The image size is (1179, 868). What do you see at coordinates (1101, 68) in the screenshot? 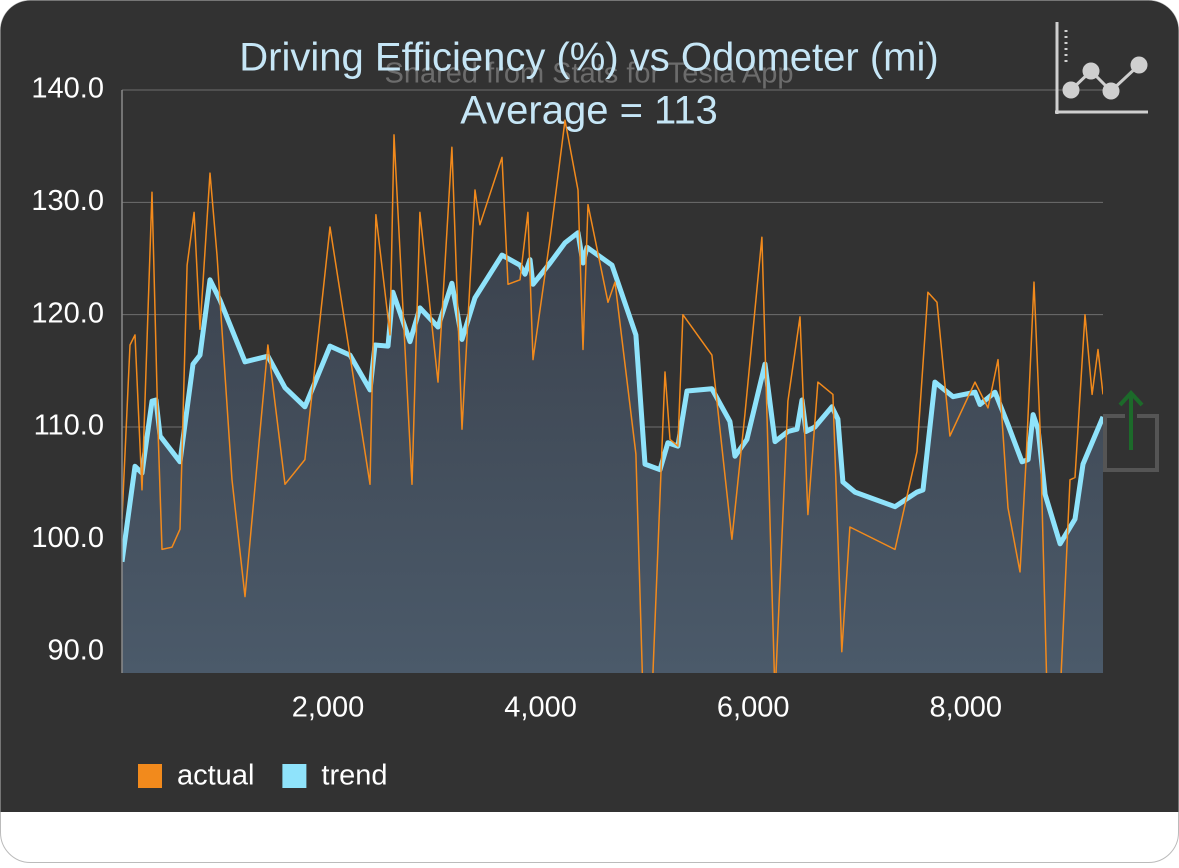
I see `chart-type-icon` at bounding box center [1101, 68].